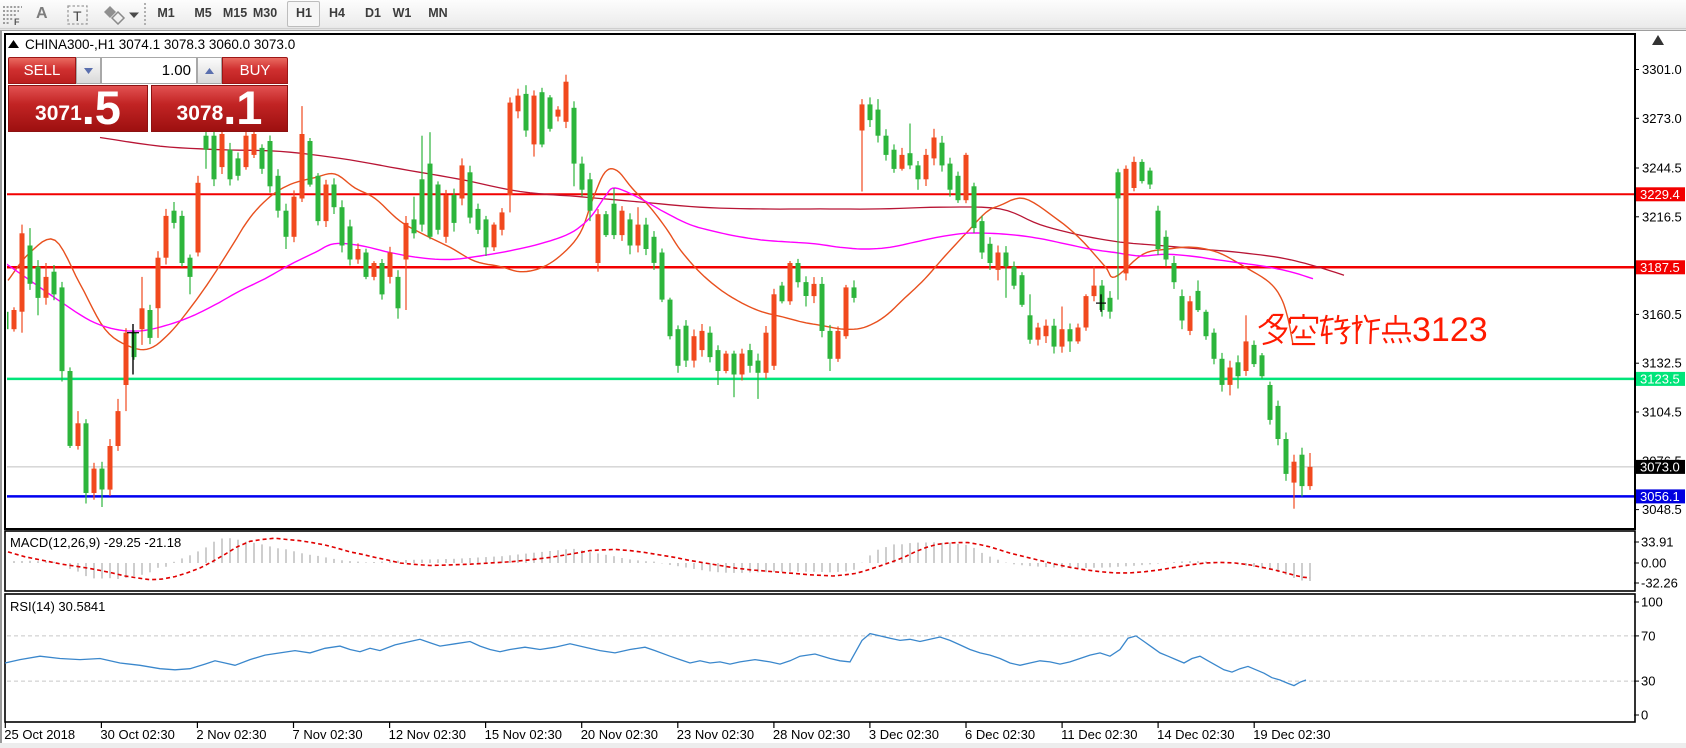 This screenshot has height=748, width=1686. I want to click on svg-text: 28 Nov 02:30, so click(811, 734).